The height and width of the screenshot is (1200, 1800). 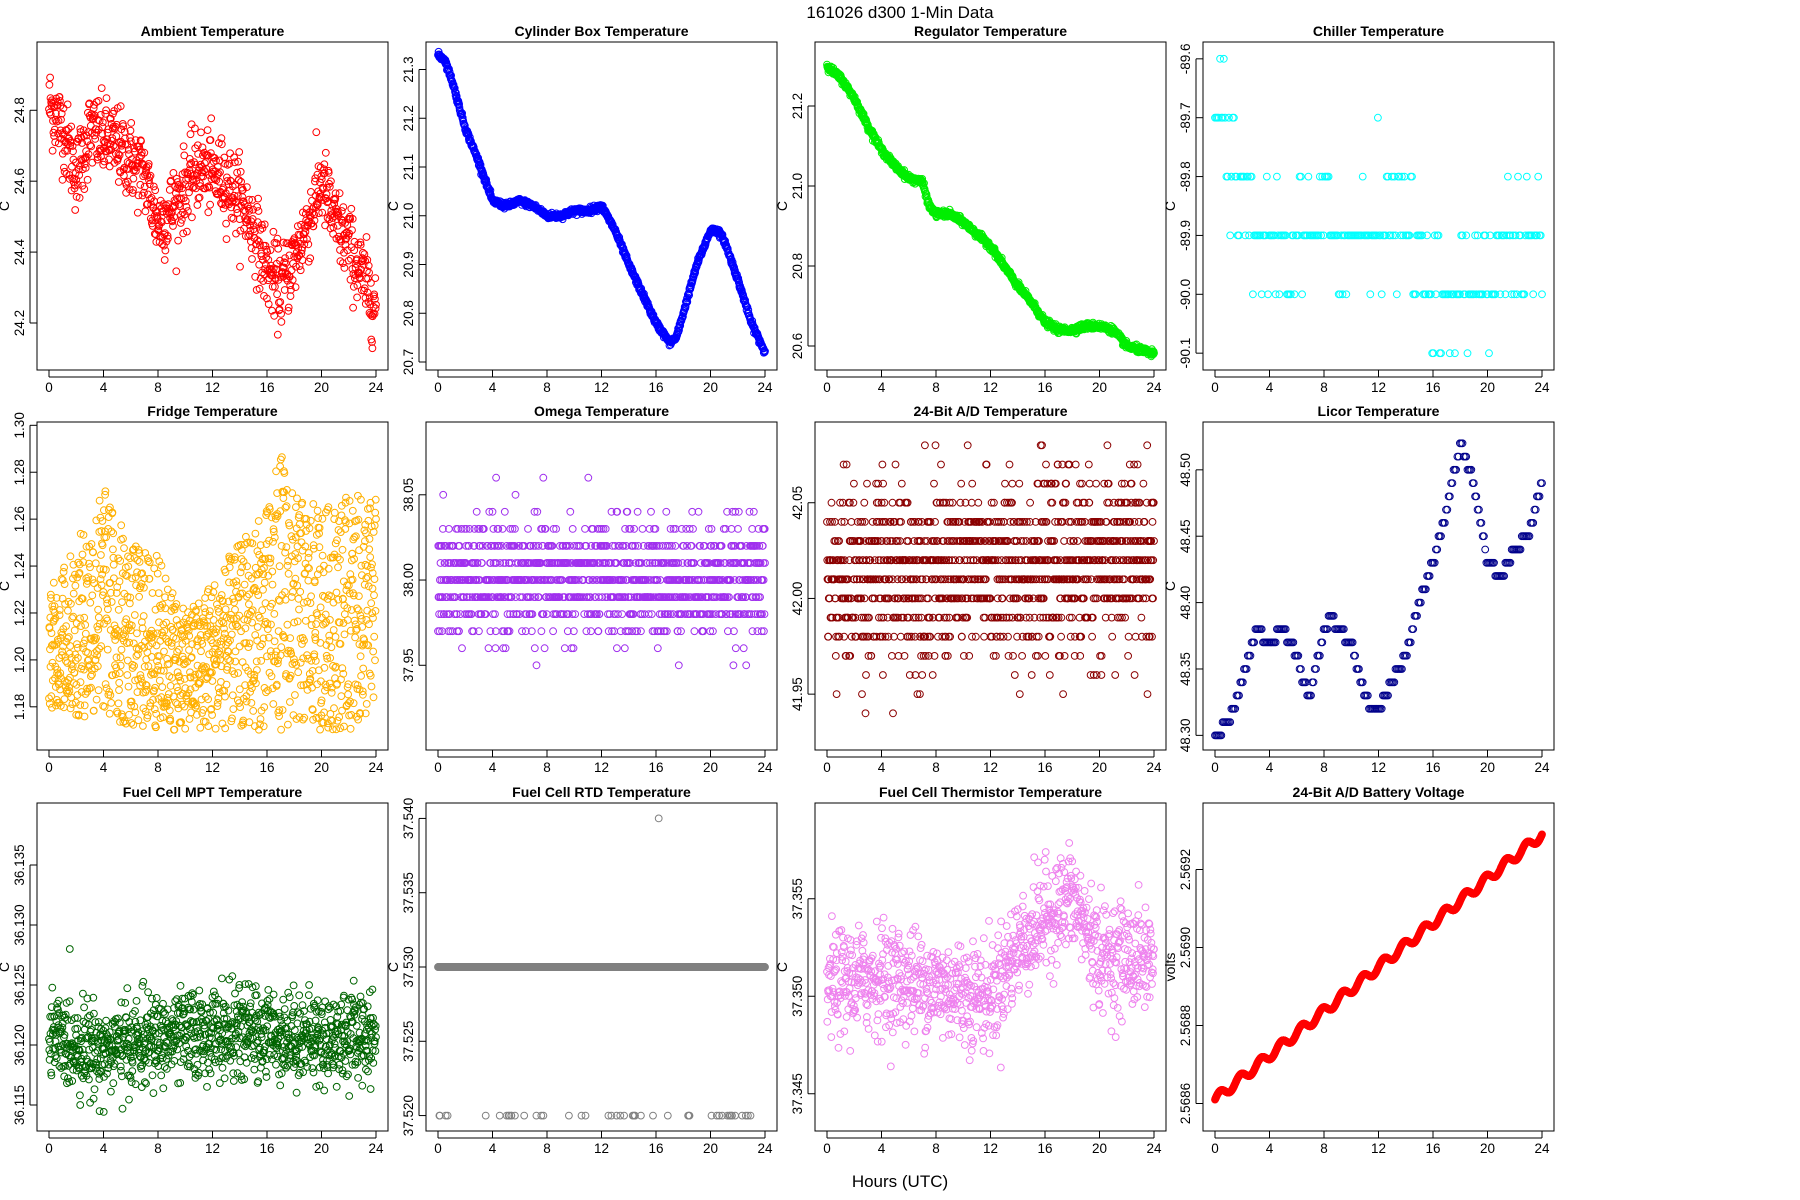 I want to click on x-tick-label: 4, so click(x=493, y=387).